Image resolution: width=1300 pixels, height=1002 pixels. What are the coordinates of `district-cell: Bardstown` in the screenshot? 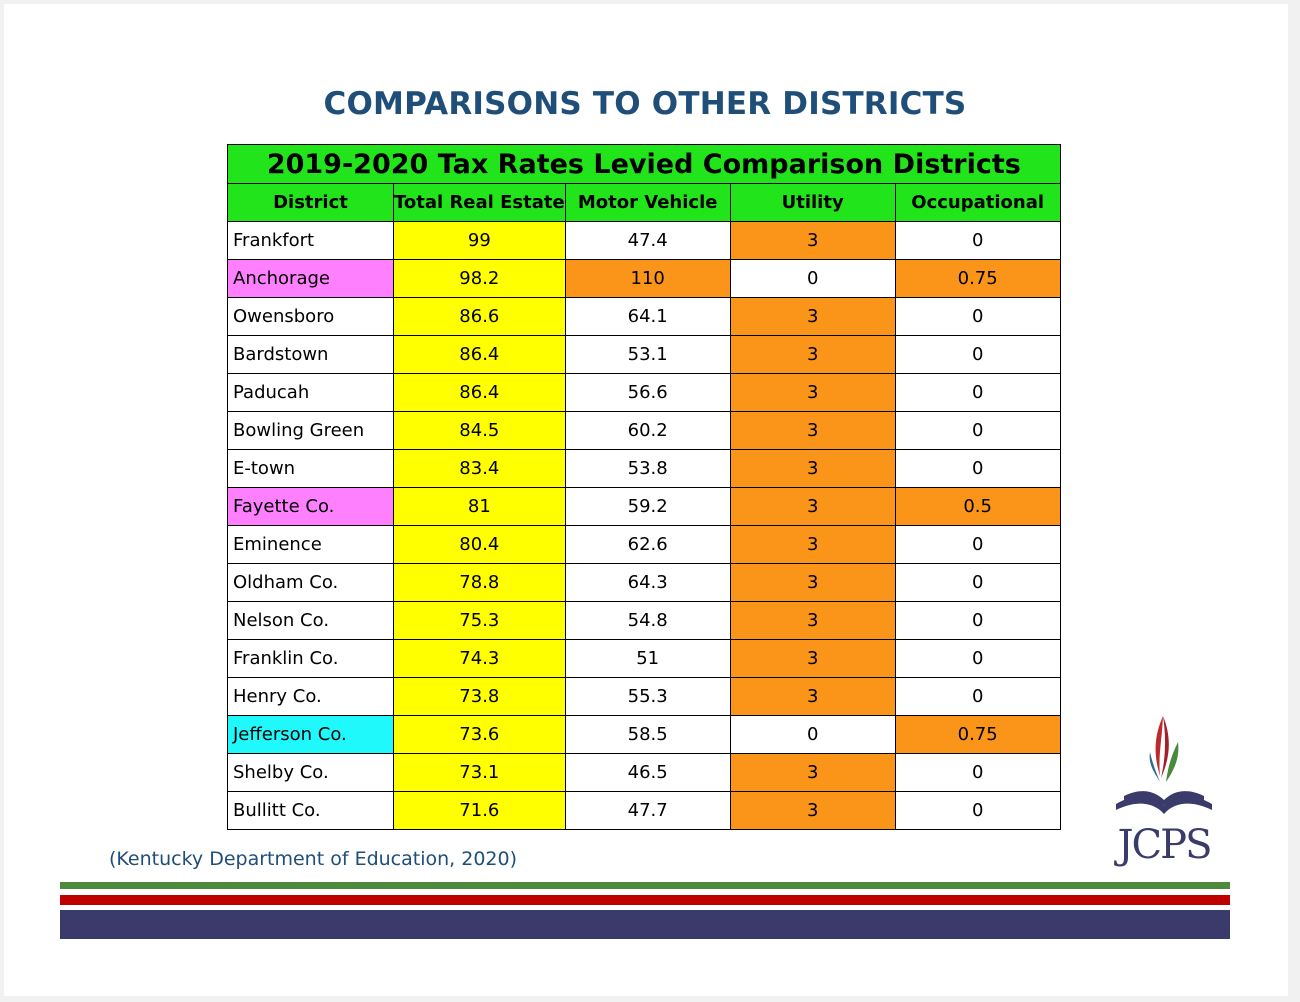 It's located at (310, 354).